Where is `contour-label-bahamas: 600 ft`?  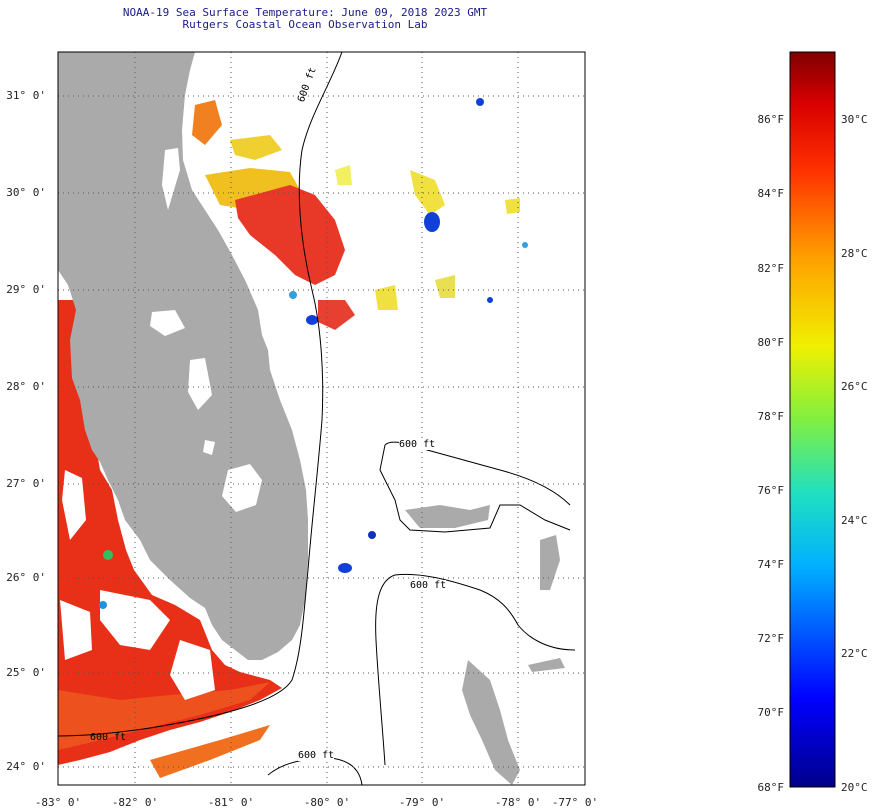
contour-label-bahamas: 600 ft is located at coordinates (428, 585).